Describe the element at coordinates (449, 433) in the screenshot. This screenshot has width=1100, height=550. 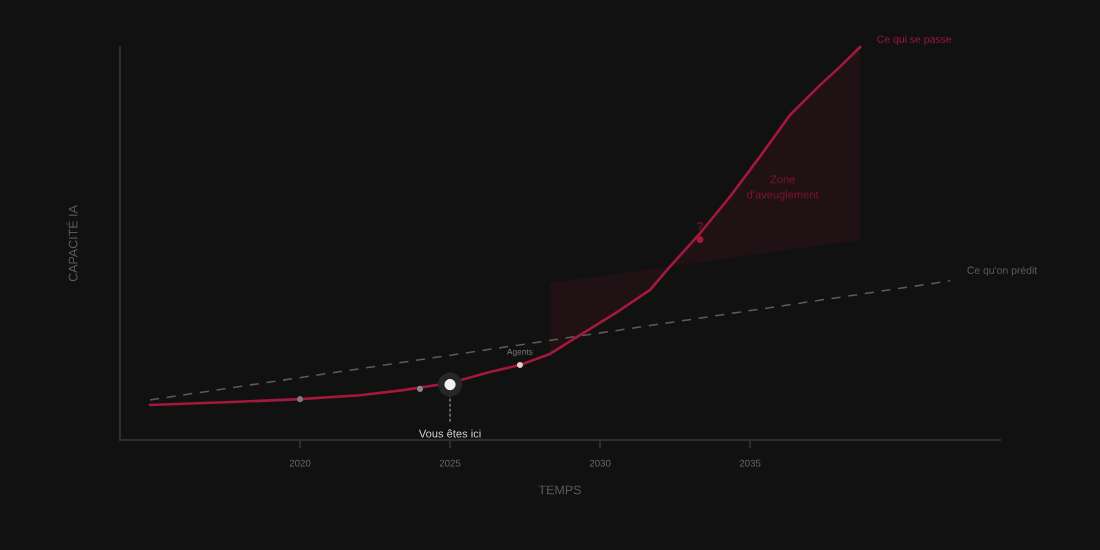
I see `annotation: Vous êtes ici` at that location.